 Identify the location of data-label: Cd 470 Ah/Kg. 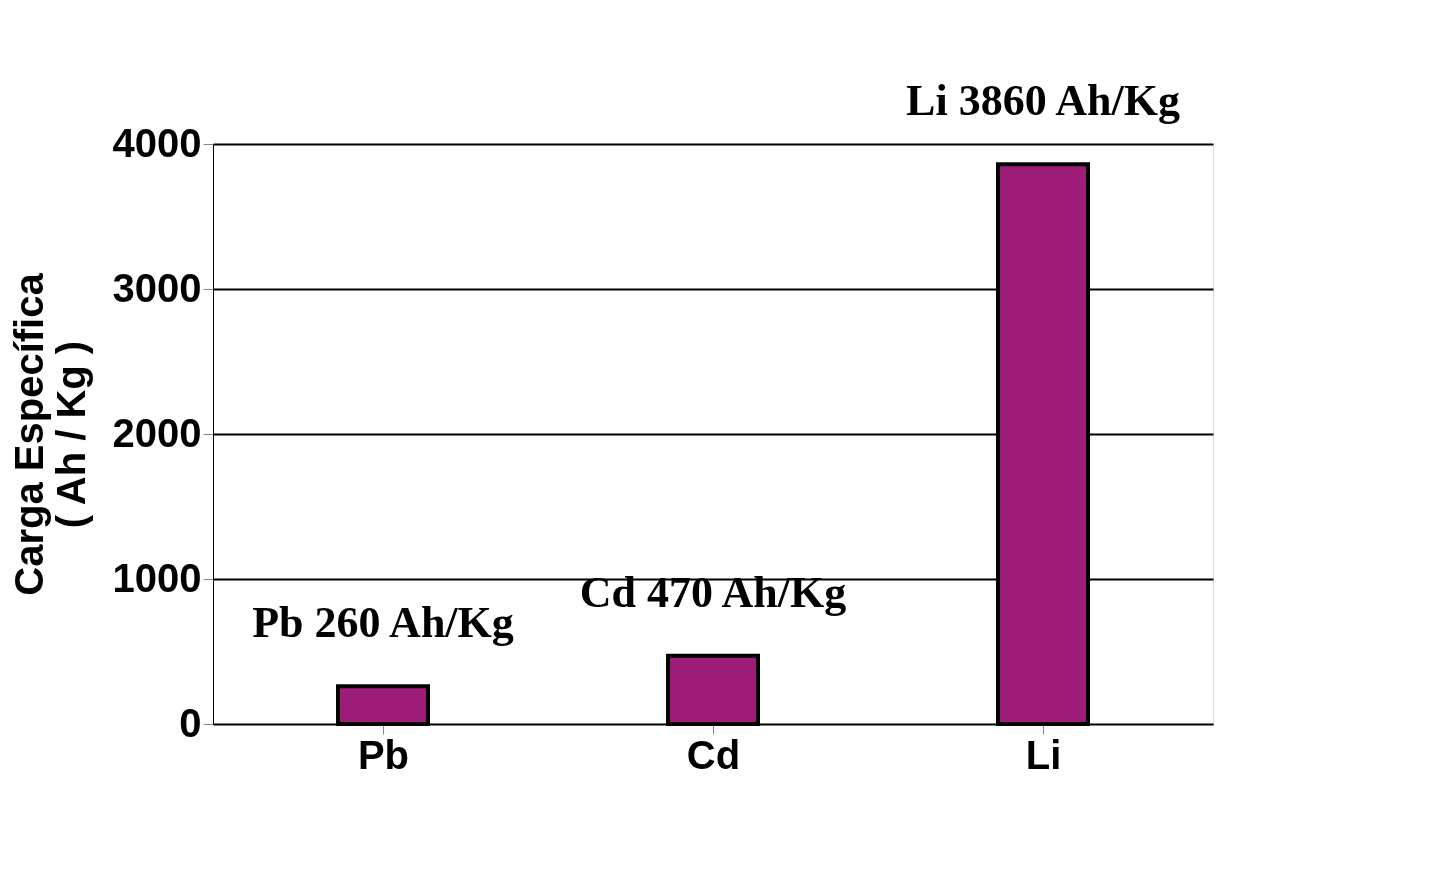
(713, 592).